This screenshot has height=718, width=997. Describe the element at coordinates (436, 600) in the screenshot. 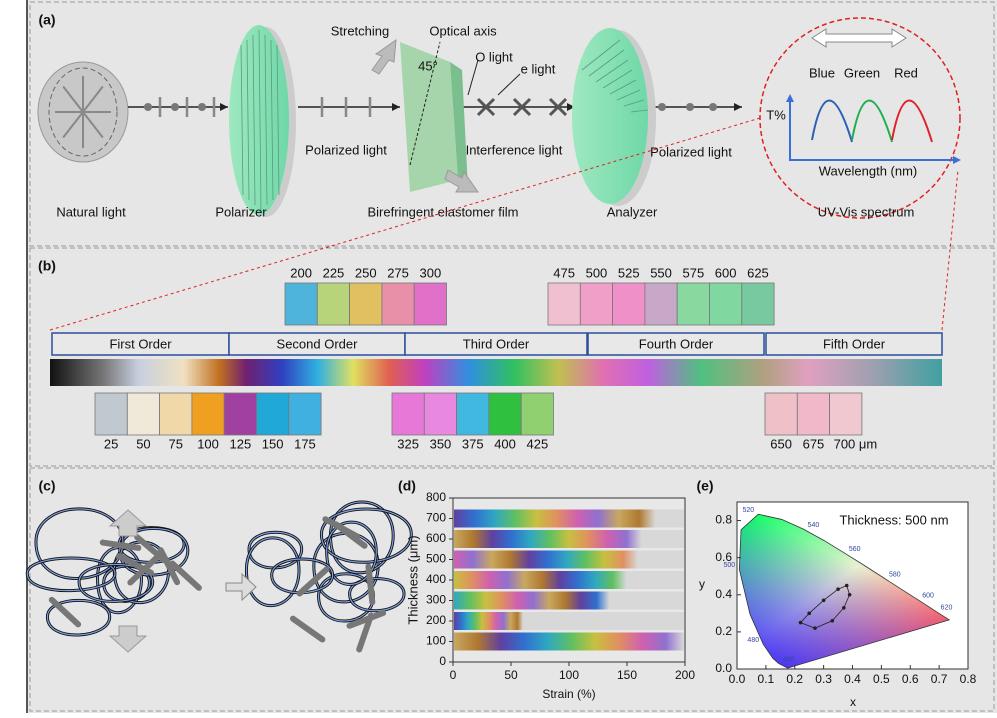

I see `y-tick-label: 300` at that location.